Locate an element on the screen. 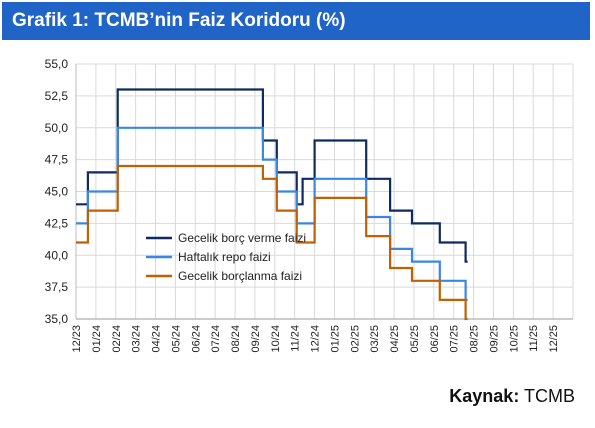 This screenshot has height=428, width=595. y-tick-label: 42,5 is located at coordinates (57, 223).